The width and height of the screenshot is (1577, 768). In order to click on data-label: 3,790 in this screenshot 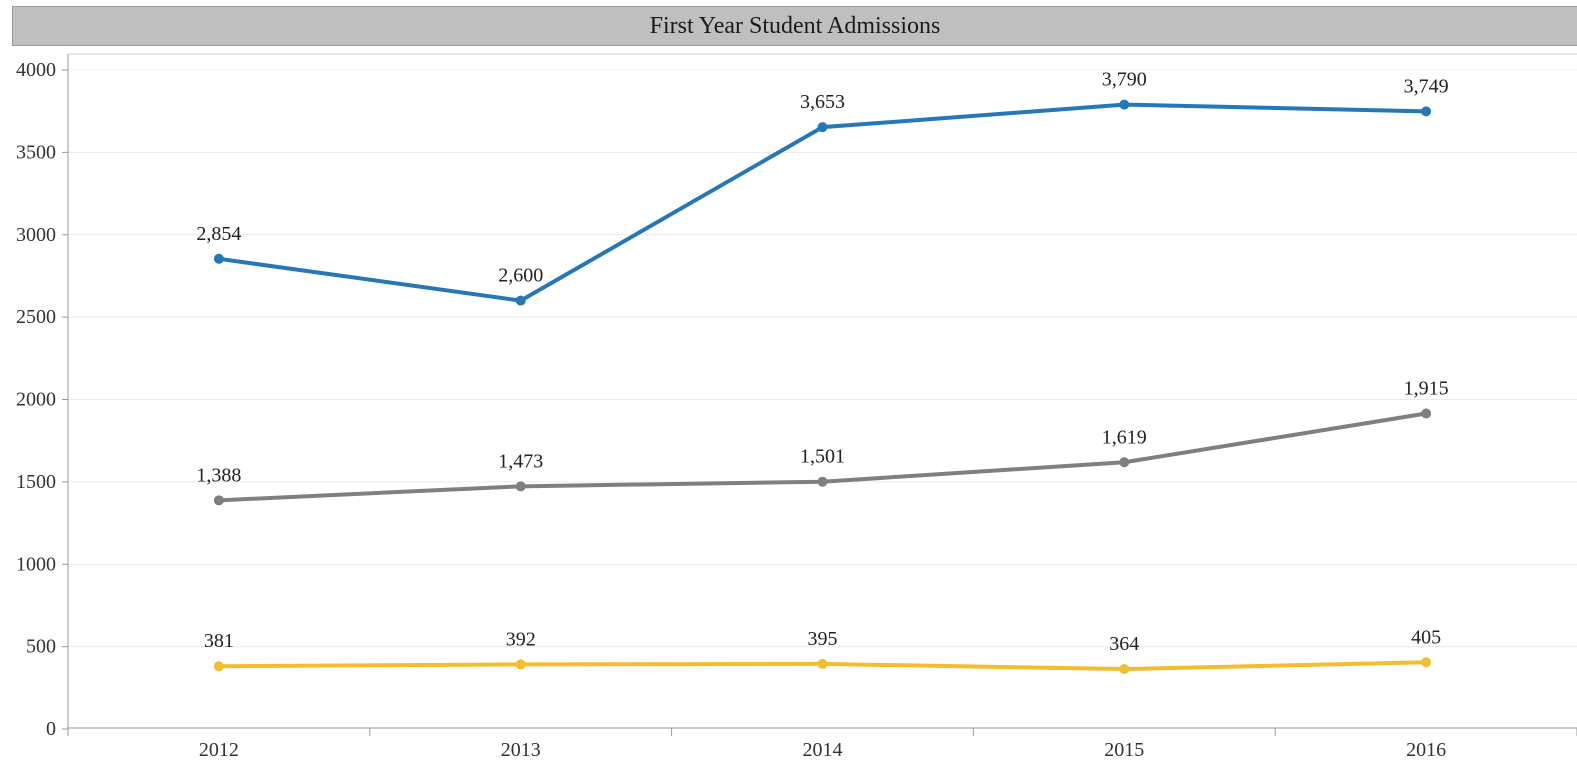, I will do `click(1124, 80)`.